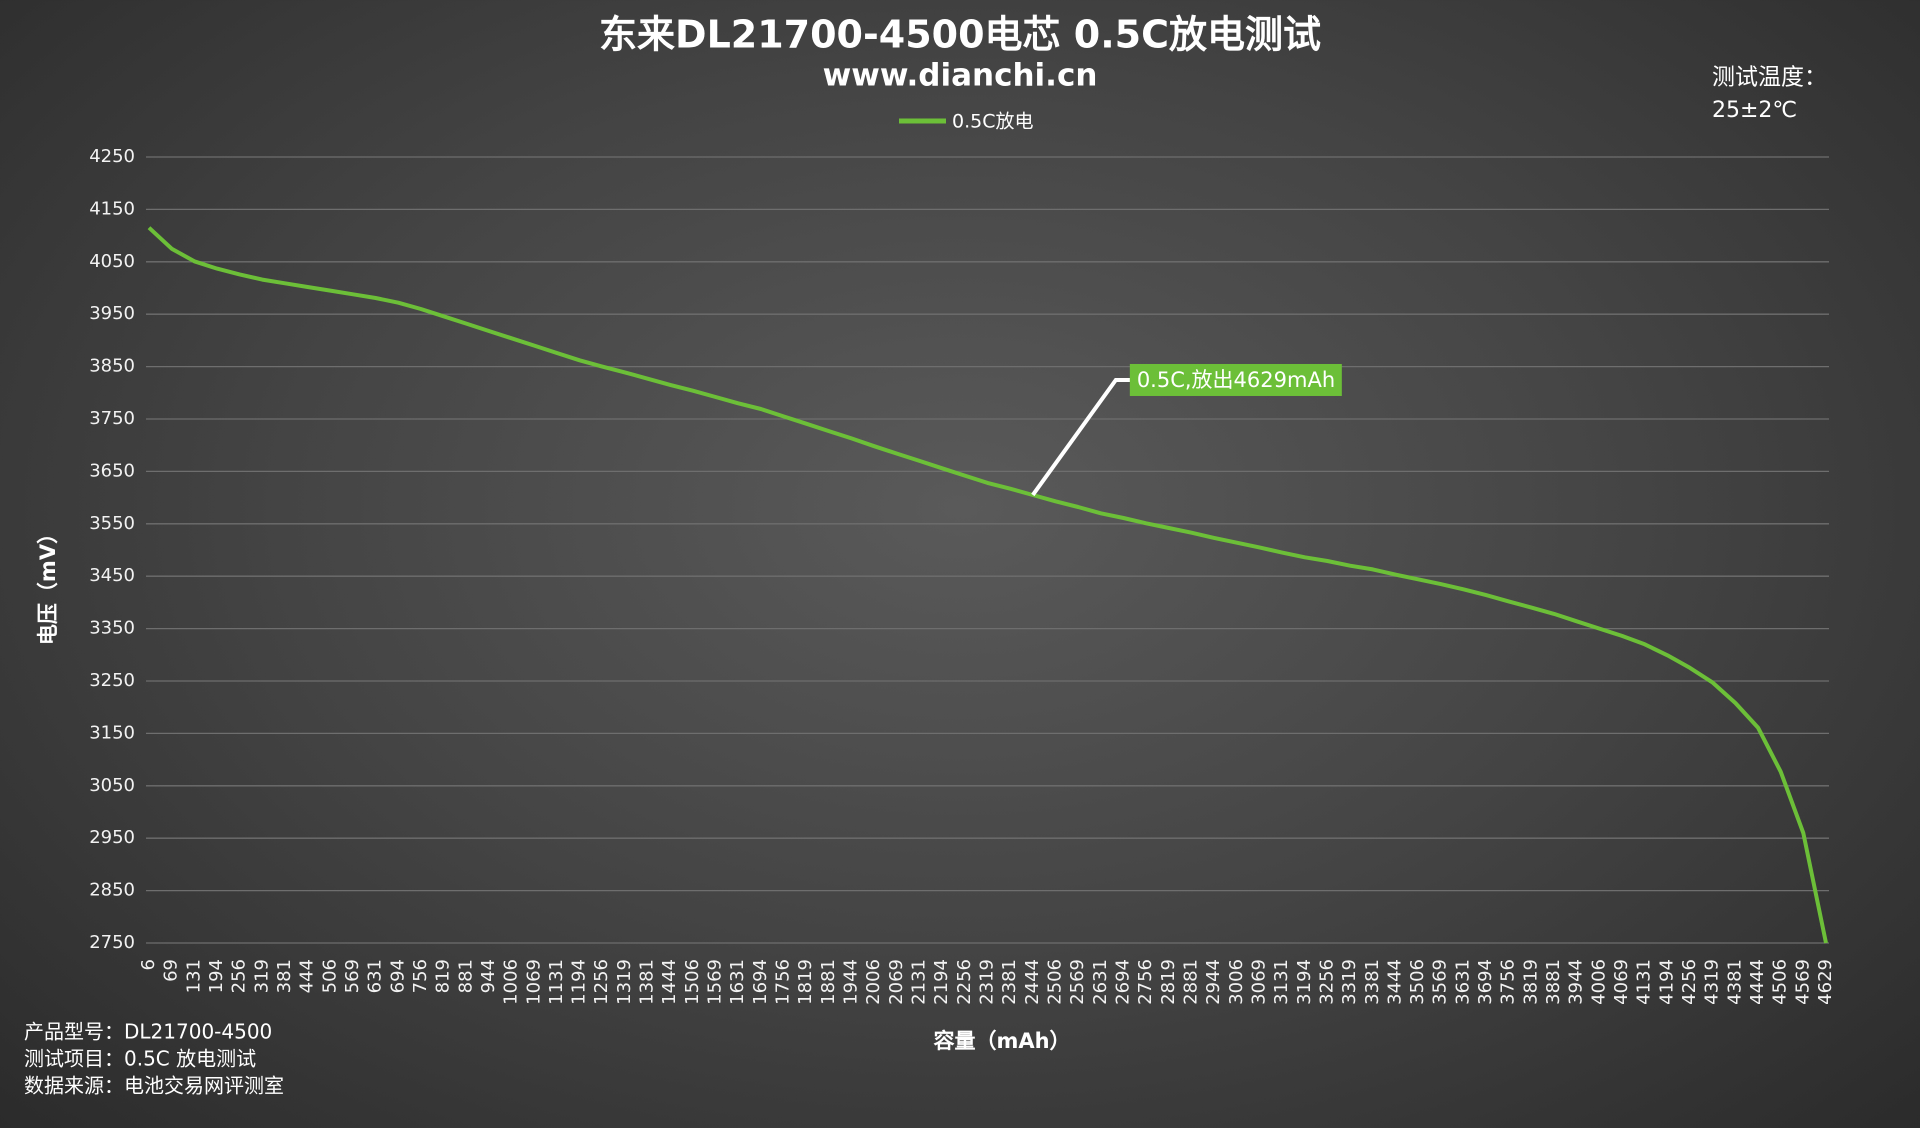 This screenshot has width=1920, height=1128. Describe the element at coordinates (1190, 982) in the screenshot. I see `x-tick-label: 2881` at that location.